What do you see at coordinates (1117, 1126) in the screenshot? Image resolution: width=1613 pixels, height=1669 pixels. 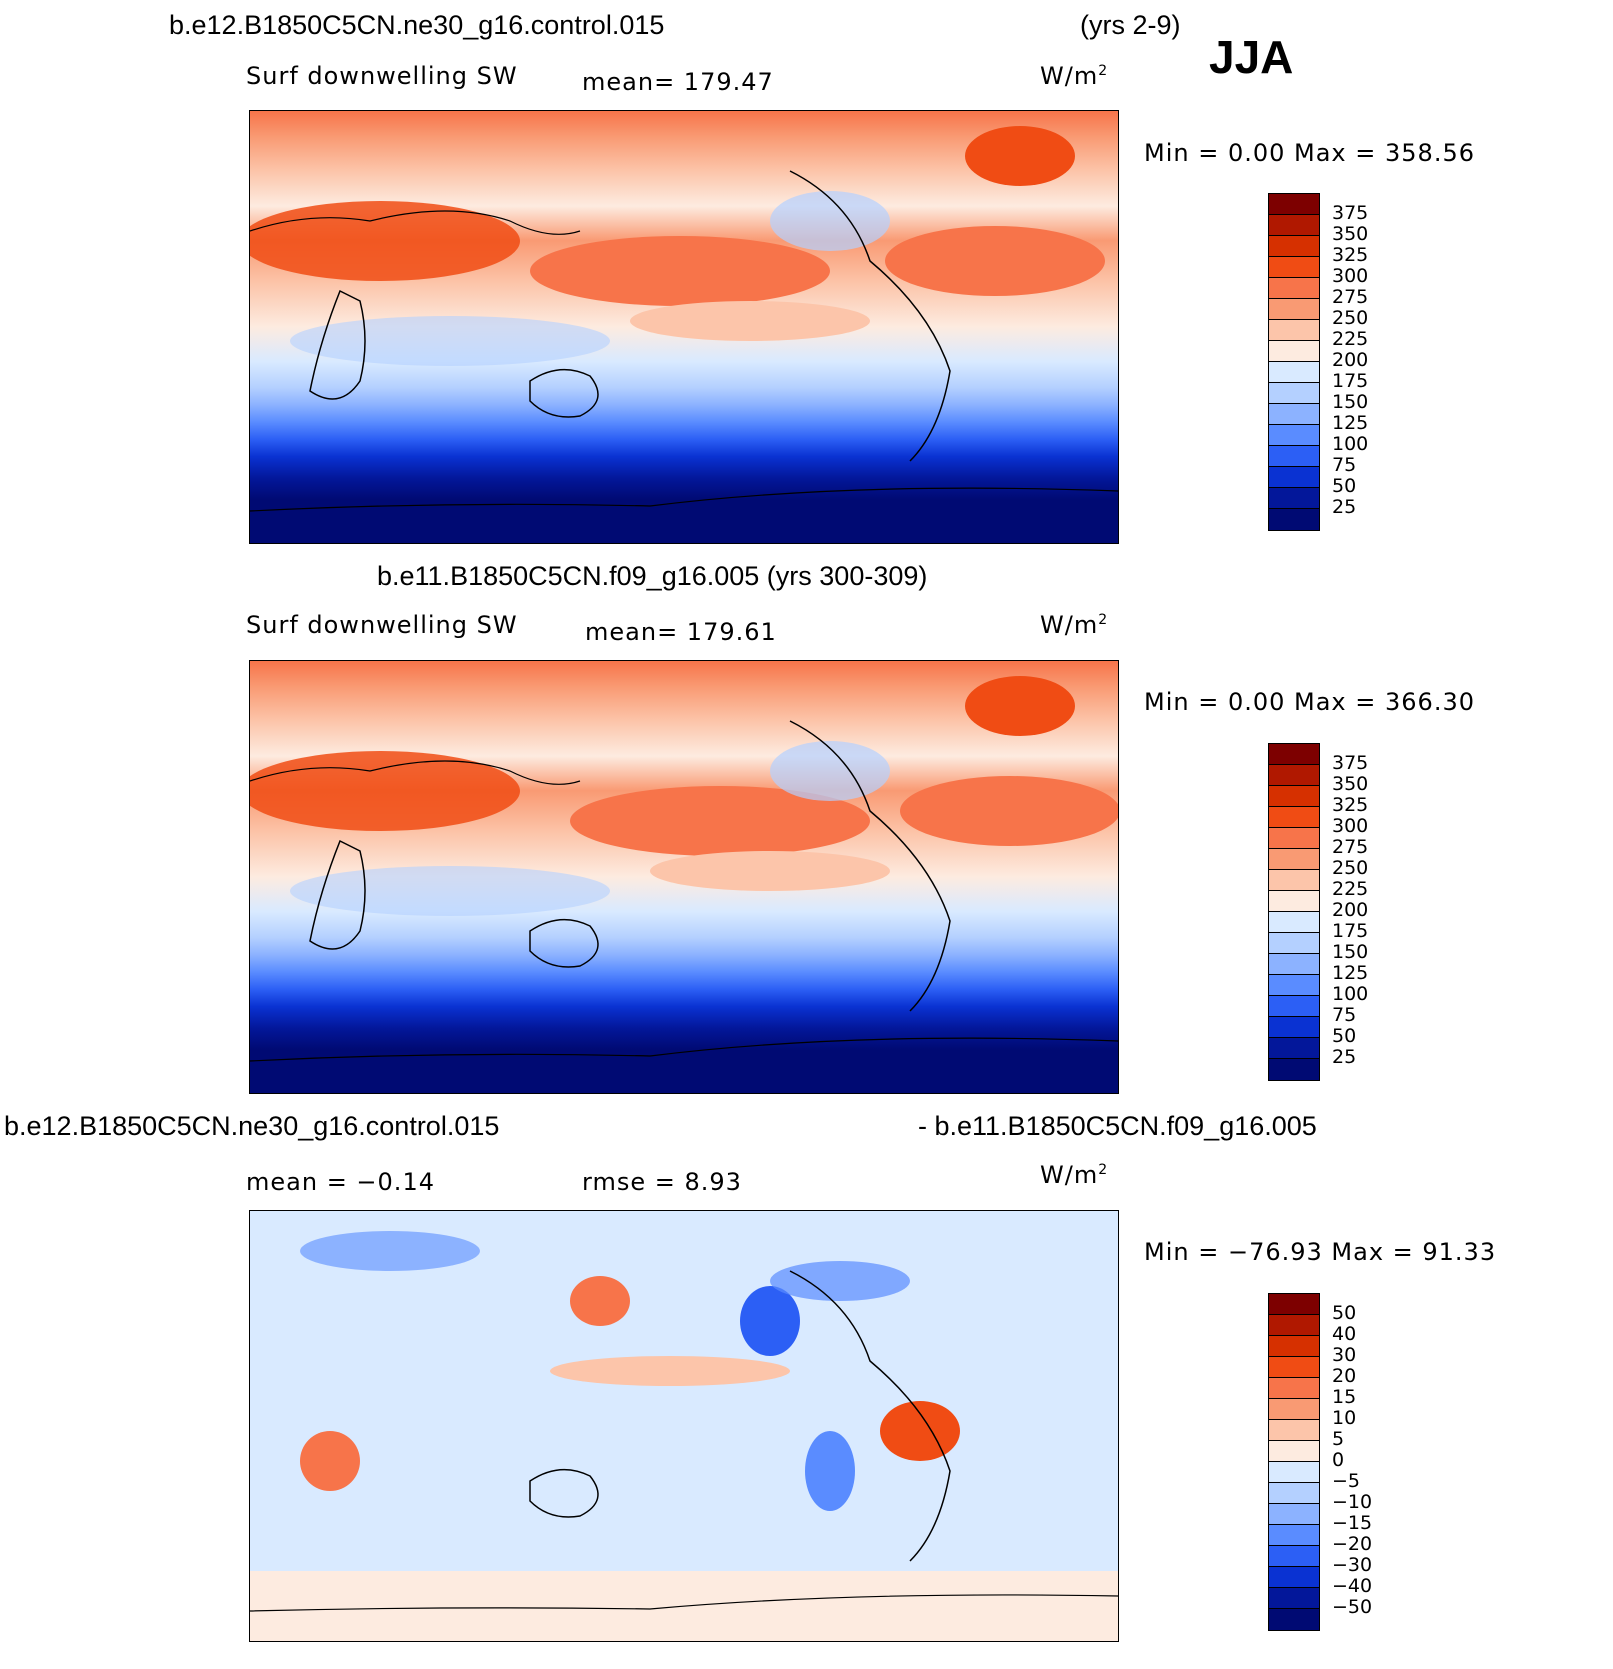 I see `diff-right-title: - b.e11.B1850C5CN.f09_g16.005` at bounding box center [1117, 1126].